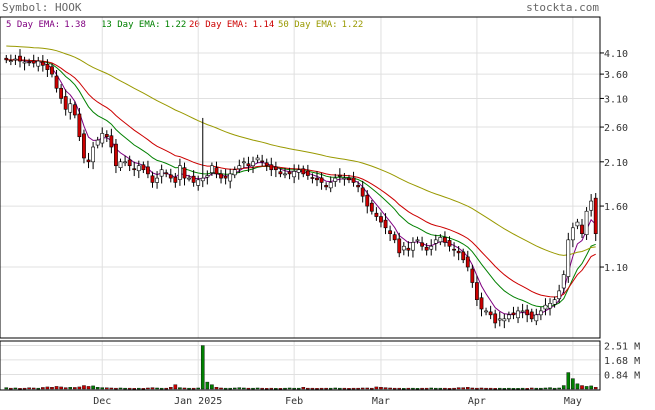  I want to click on volume-grid, so click(300, 365).